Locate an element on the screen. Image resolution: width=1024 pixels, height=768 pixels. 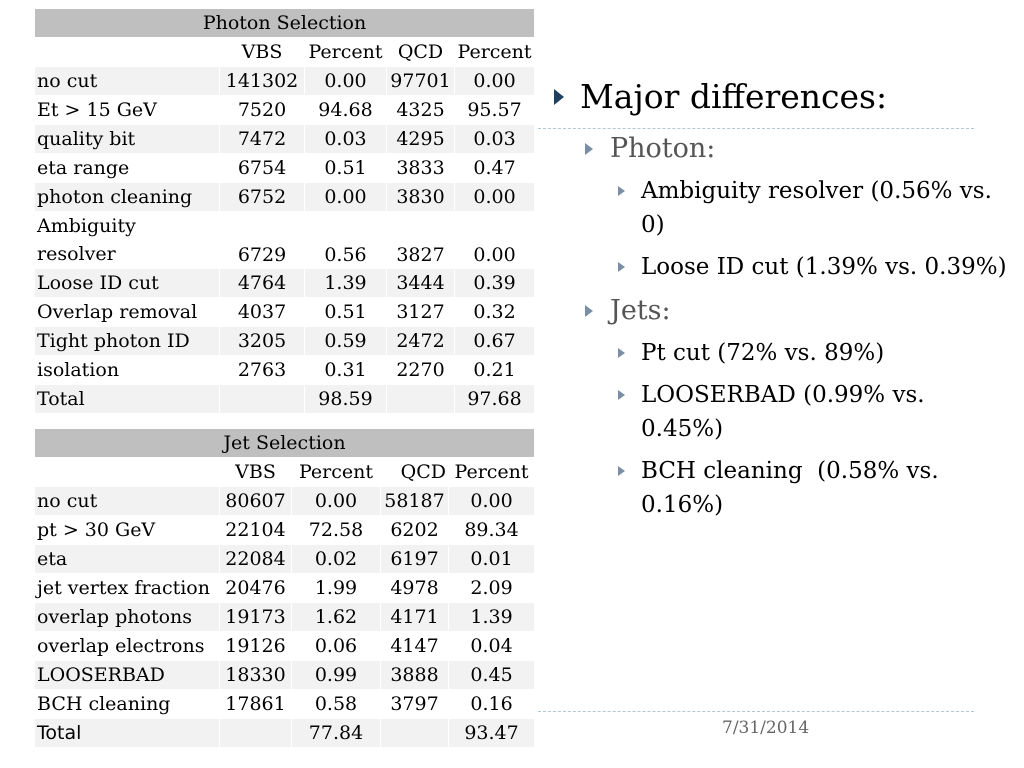
table-cell: 2472 is located at coordinates (420, 341).